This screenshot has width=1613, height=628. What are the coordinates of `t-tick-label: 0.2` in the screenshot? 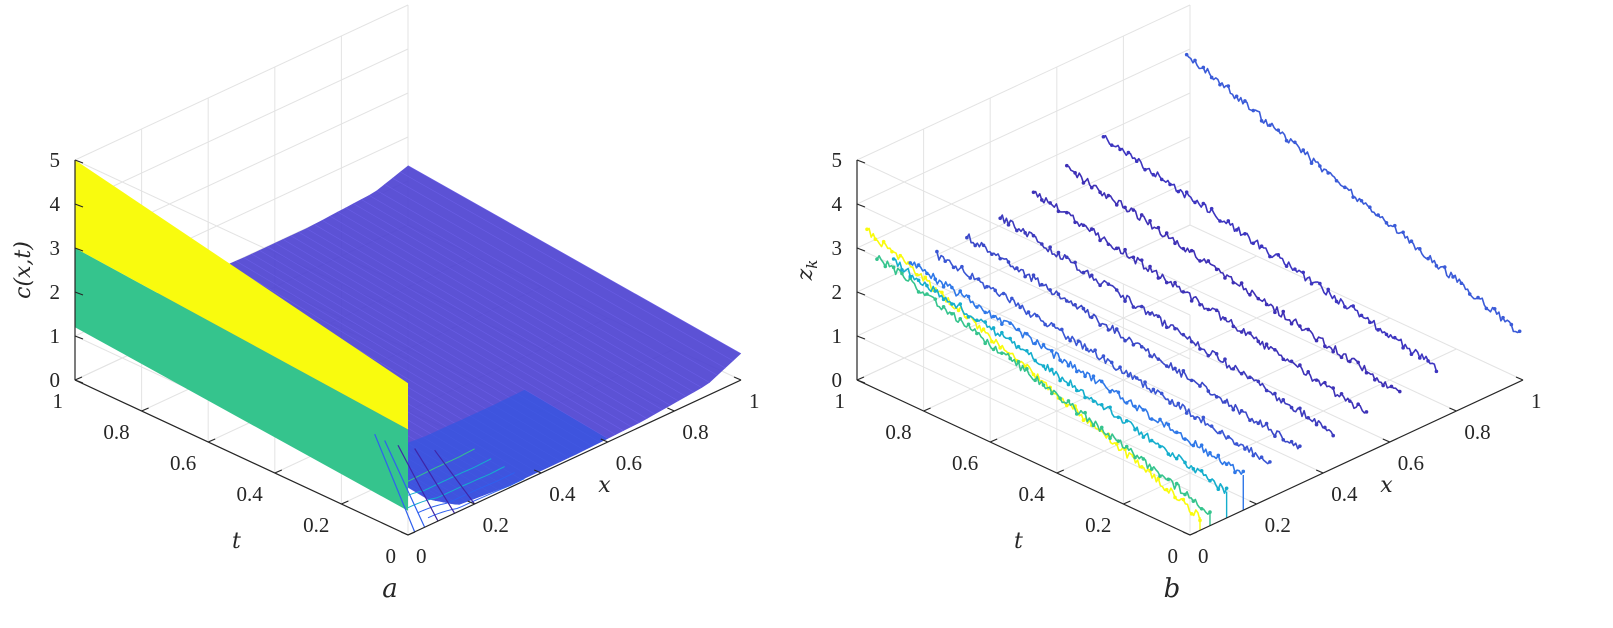 It's located at (316, 525).